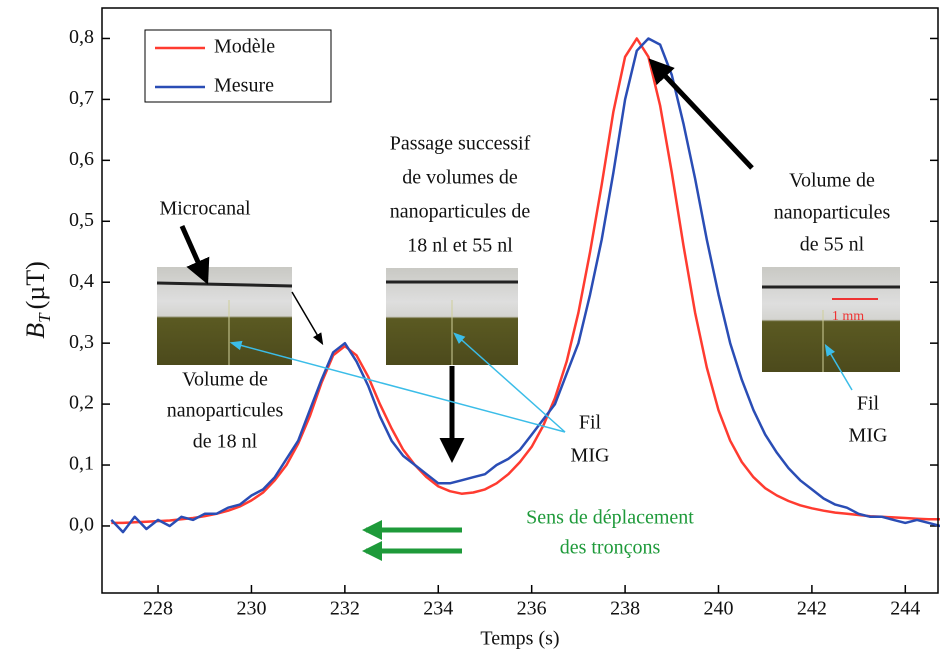 The width and height of the screenshot is (940, 659). What do you see at coordinates (215, 66) in the screenshot?
I see `legend: Modèle Mesure` at bounding box center [215, 66].